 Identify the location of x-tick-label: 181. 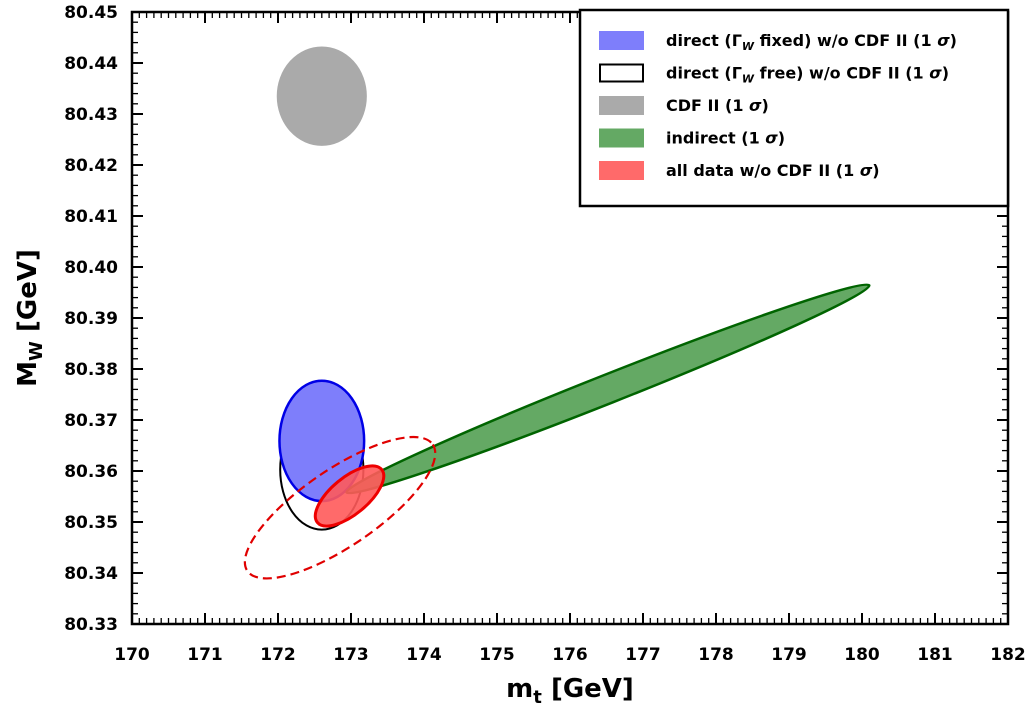
(935, 655).